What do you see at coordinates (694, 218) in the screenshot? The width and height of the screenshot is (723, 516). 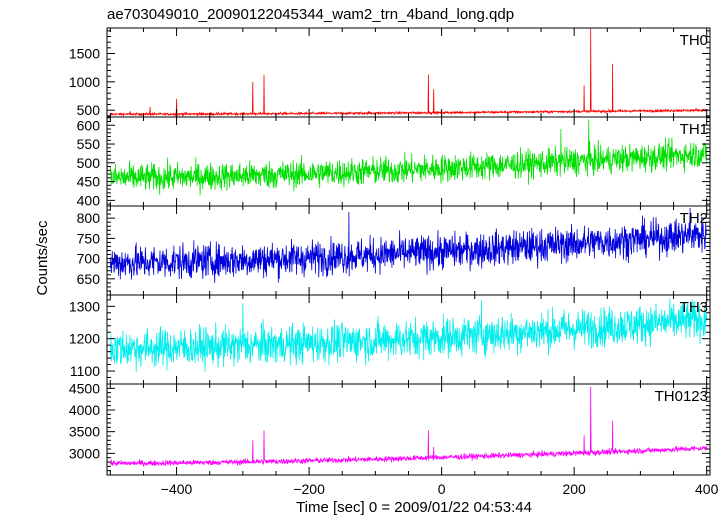 I see `panel-label: TH2` at bounding box center [694, 218].